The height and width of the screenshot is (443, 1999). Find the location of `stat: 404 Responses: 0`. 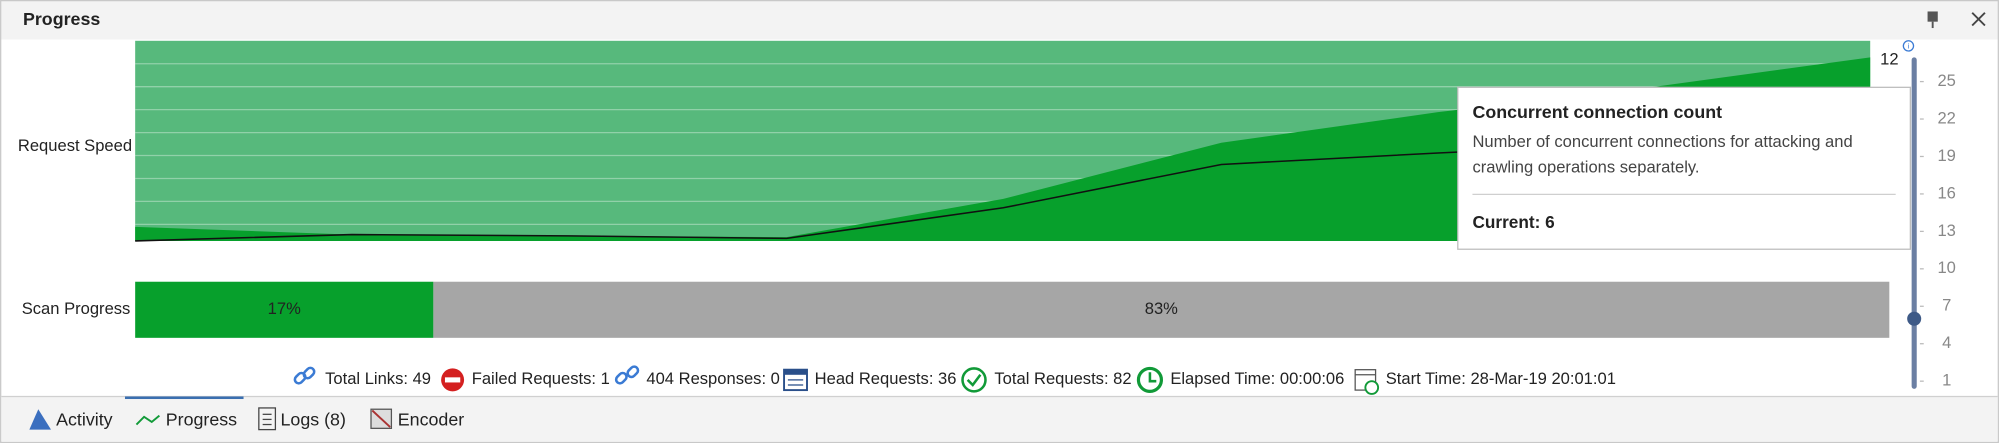

stat: 404 Responses: 0 is located at coordinates (713, 378).